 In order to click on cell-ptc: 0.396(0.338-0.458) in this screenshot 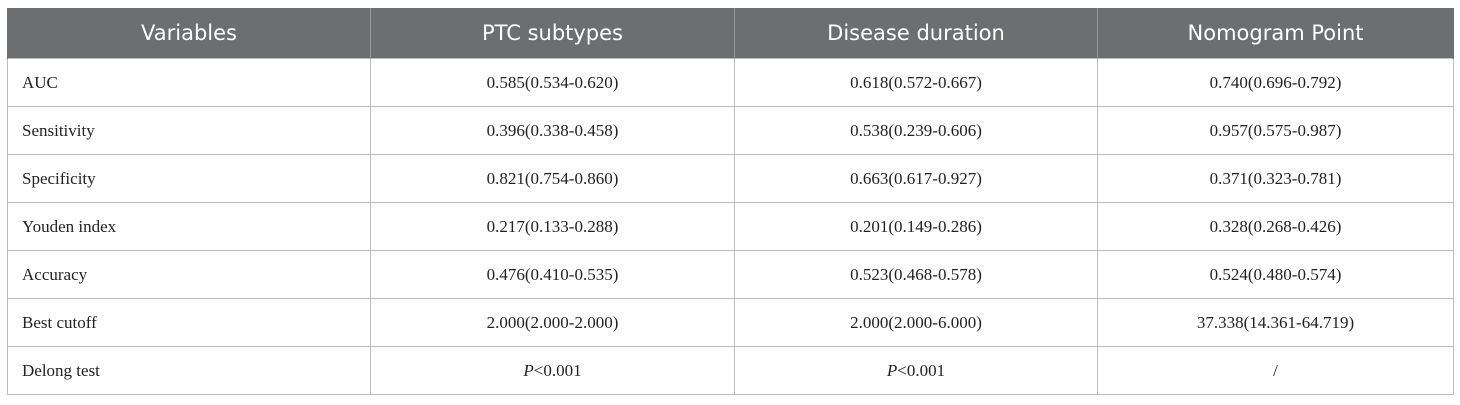, I will do `click(552, 130)`.